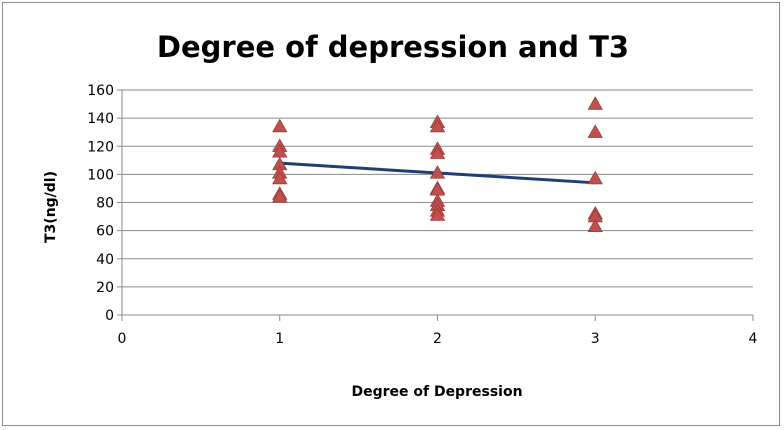 The image size is (784, 430). Describe the element at coordinates (595, 339) in the screenshot. I see `x-tick-label: 3` at that location.